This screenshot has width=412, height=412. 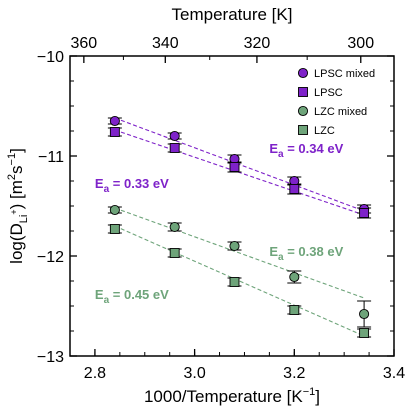 I want to click on activation-energy-label: Ea = 0.45 eV, so click(x=132, y=296).